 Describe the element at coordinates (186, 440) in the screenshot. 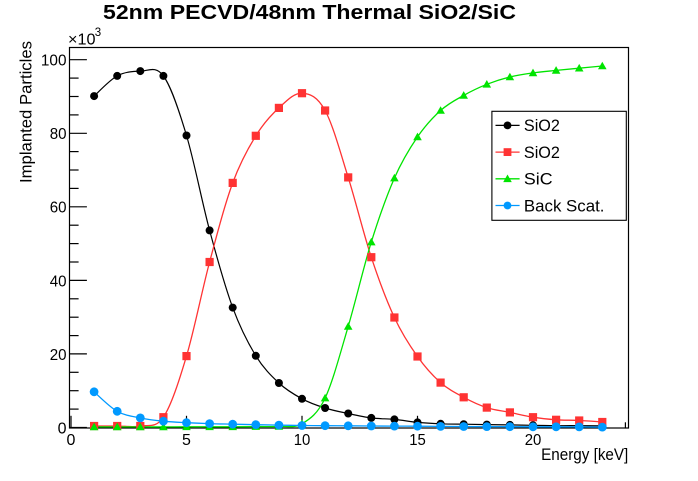

I see `svg-text: 5` at that location.